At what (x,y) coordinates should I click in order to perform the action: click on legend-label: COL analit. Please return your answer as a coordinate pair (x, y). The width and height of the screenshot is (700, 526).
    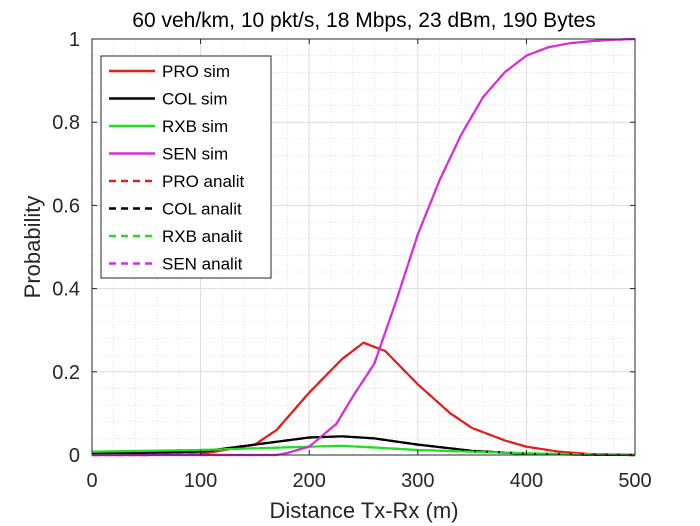
    Looking at the image, I should click on (202, 209).